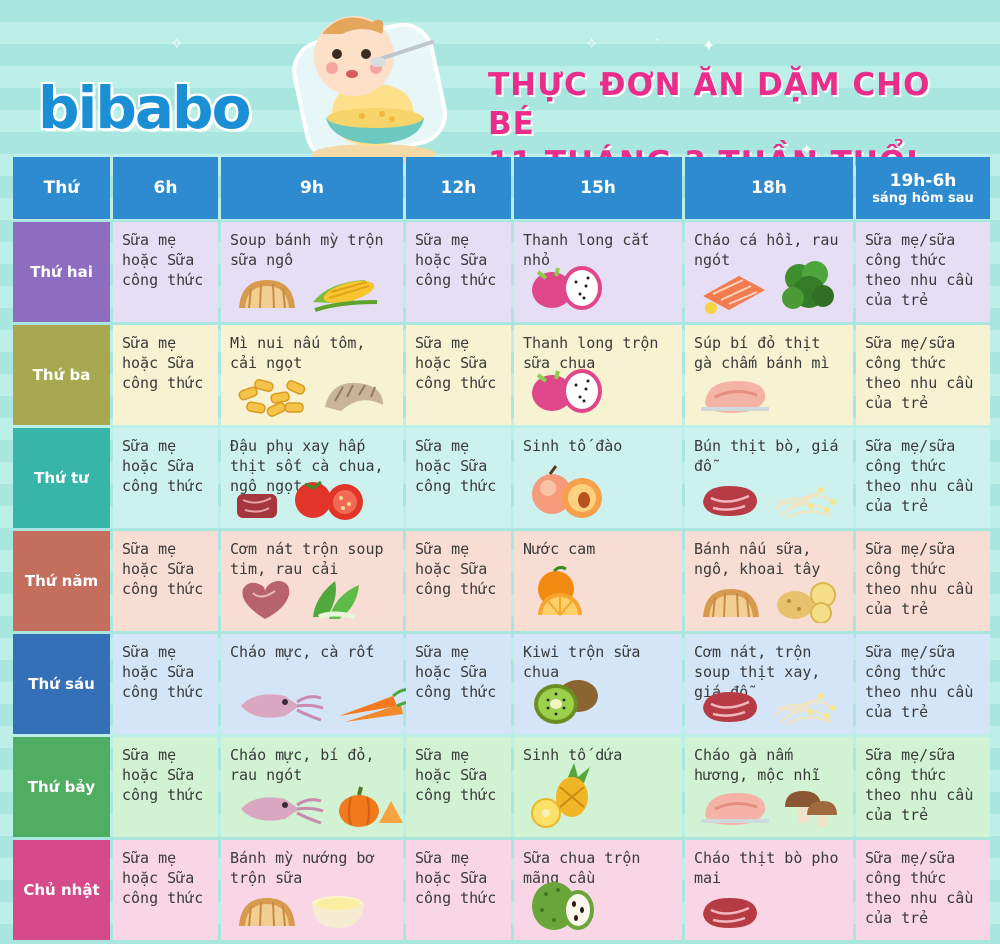 The image size is (1000, 944). What do you see at coordinates (566, 492) in the screenshot?
I see `peach-icon` at bounding box center [566, 492].